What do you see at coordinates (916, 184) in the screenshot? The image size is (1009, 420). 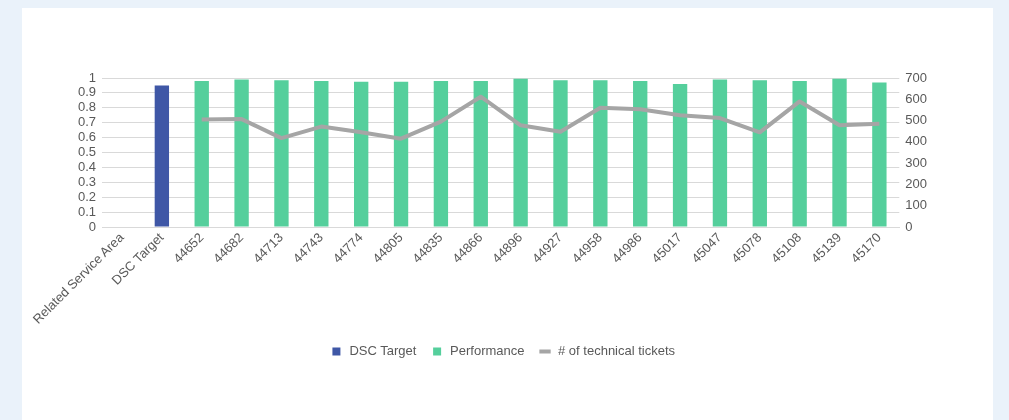 I see `y2-tick-label: 200` at bounding box center [916, 184].